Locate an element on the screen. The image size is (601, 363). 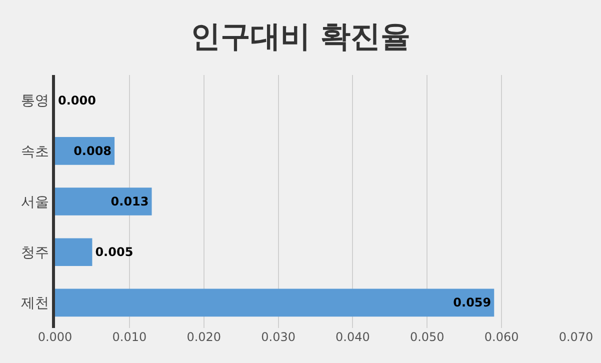
x-tick-label: 0.010 is located at coordinates (129, 337).